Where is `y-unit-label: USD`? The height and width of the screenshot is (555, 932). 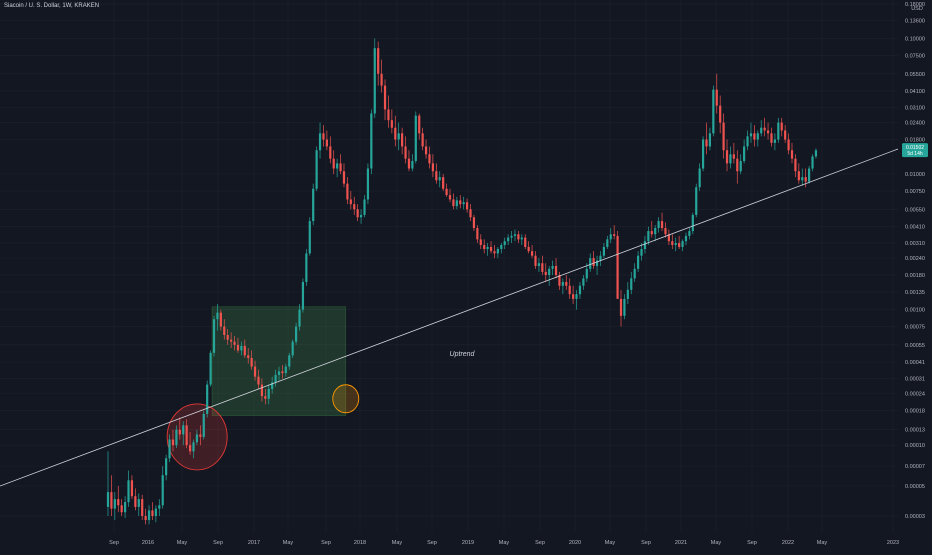
y-unit-label: USD is located at coordinates (917, 9).